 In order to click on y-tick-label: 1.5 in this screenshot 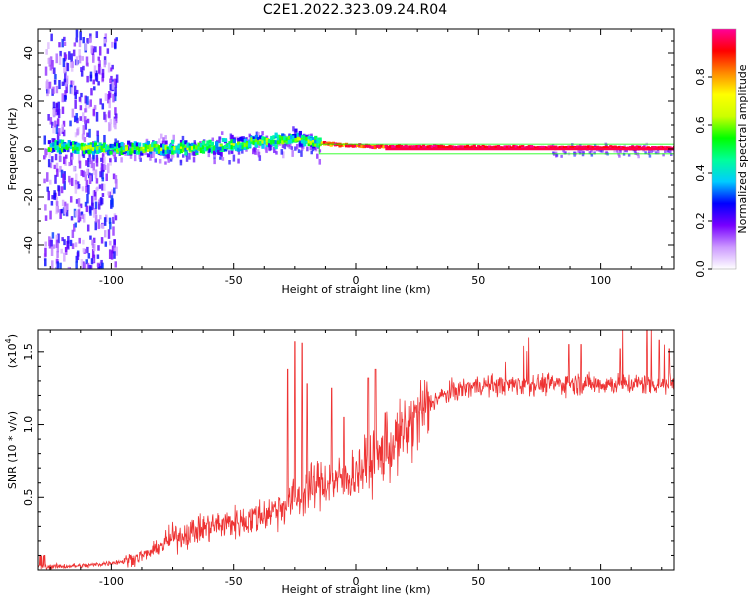, I will do `click(28, 352)`.